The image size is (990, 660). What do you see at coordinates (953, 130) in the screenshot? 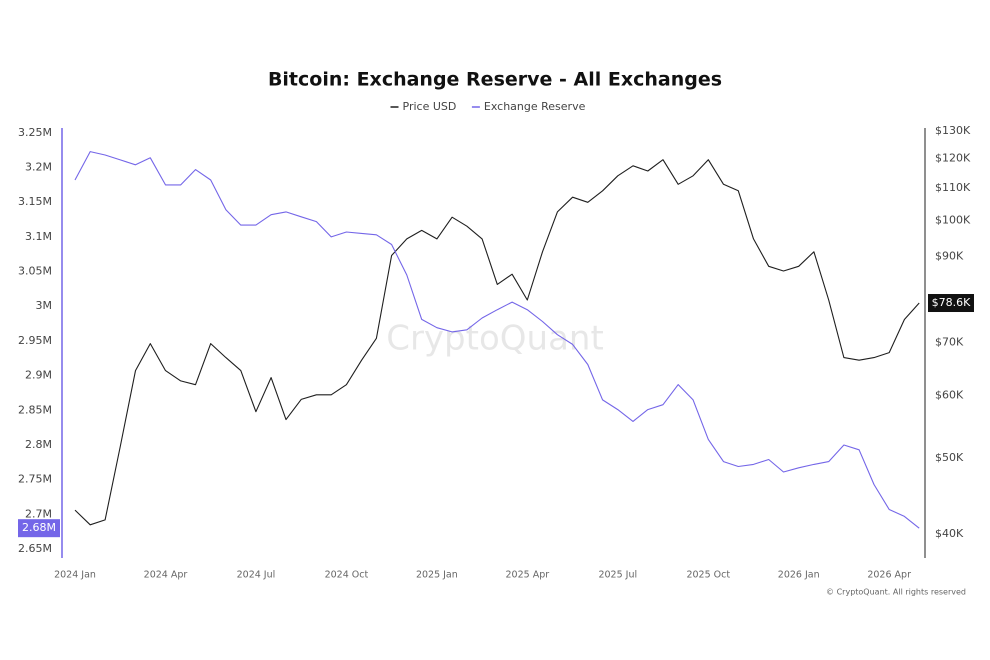
I see `y2-tick-label: $130K` at bounding box center [953, 130].